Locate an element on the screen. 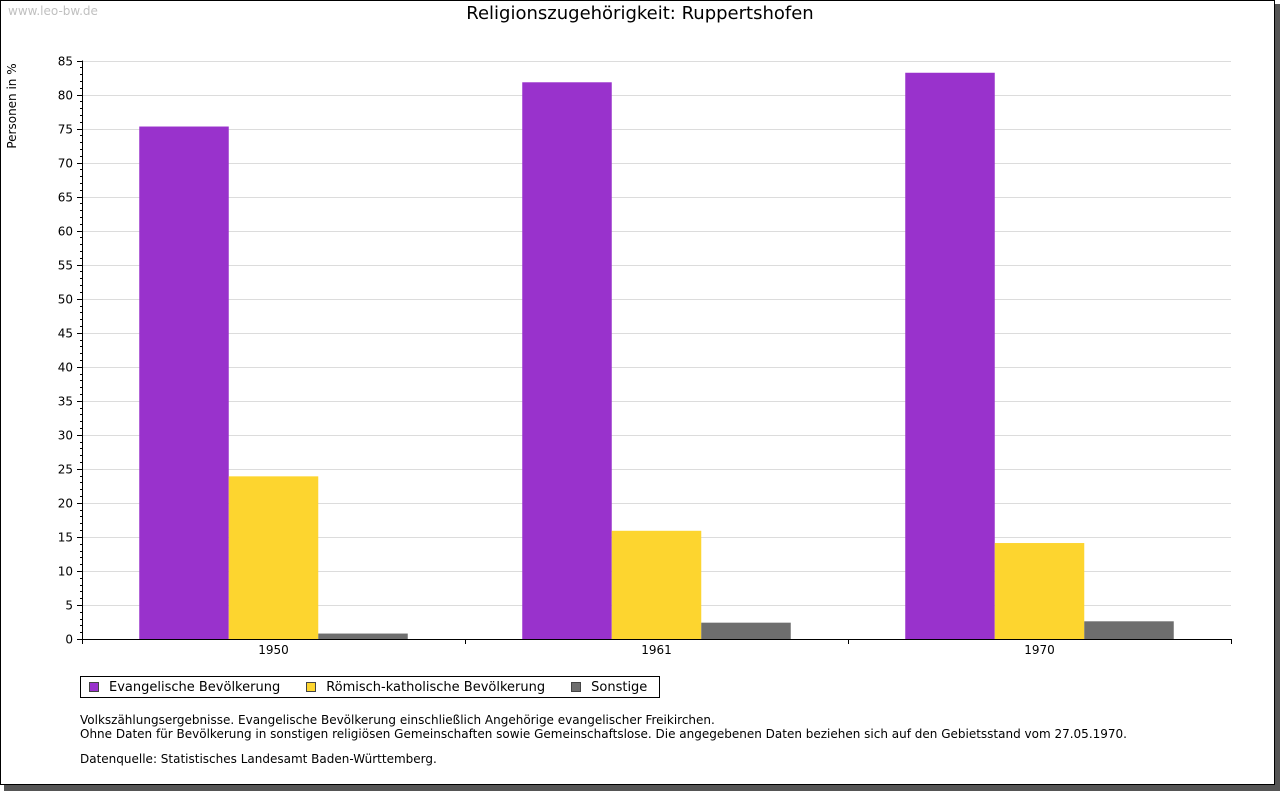  bar-1950-evangelisch is located at coordinates (184, 382).